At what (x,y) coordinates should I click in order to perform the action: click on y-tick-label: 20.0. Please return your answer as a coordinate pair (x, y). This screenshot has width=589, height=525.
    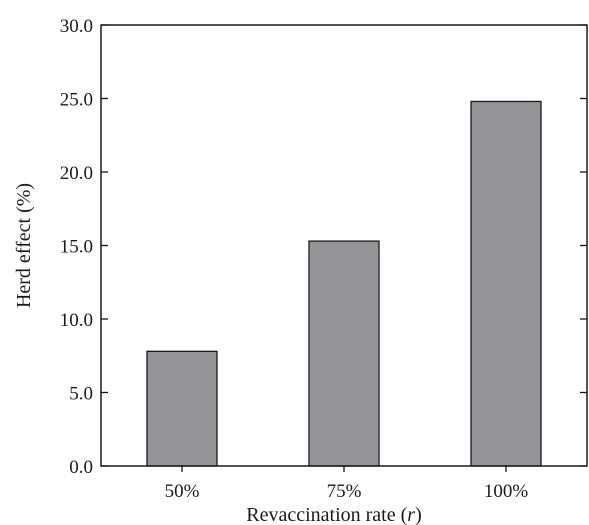
    Looking at the image, I should click on (76, 173).